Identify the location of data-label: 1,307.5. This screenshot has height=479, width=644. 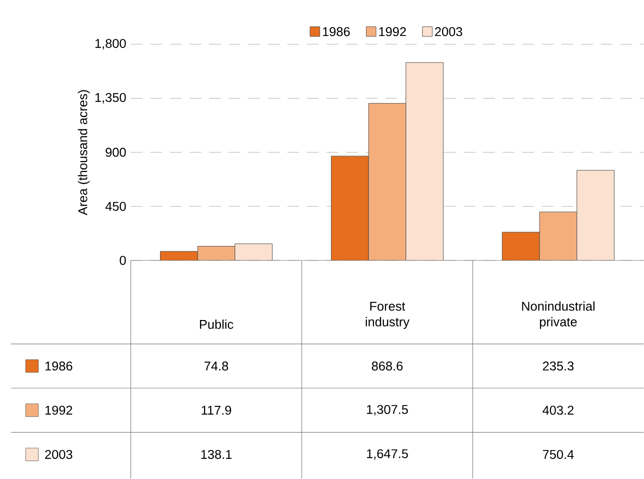
(387, 410).